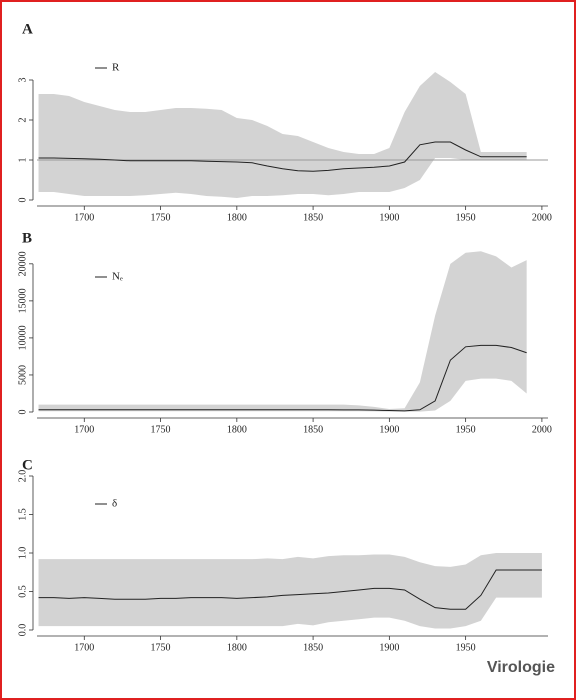 The image size is (576, 700). Describe the element at coordinates (22, 630) in the screenshot. I see `y-tick-label: 0.0` at that location.